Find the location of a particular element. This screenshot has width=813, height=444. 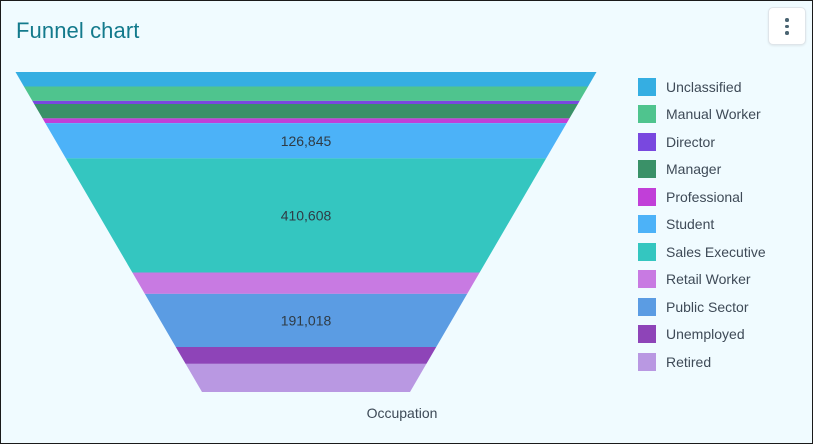

funnel-segment-retail-worker is located at coordinates (306, 283).